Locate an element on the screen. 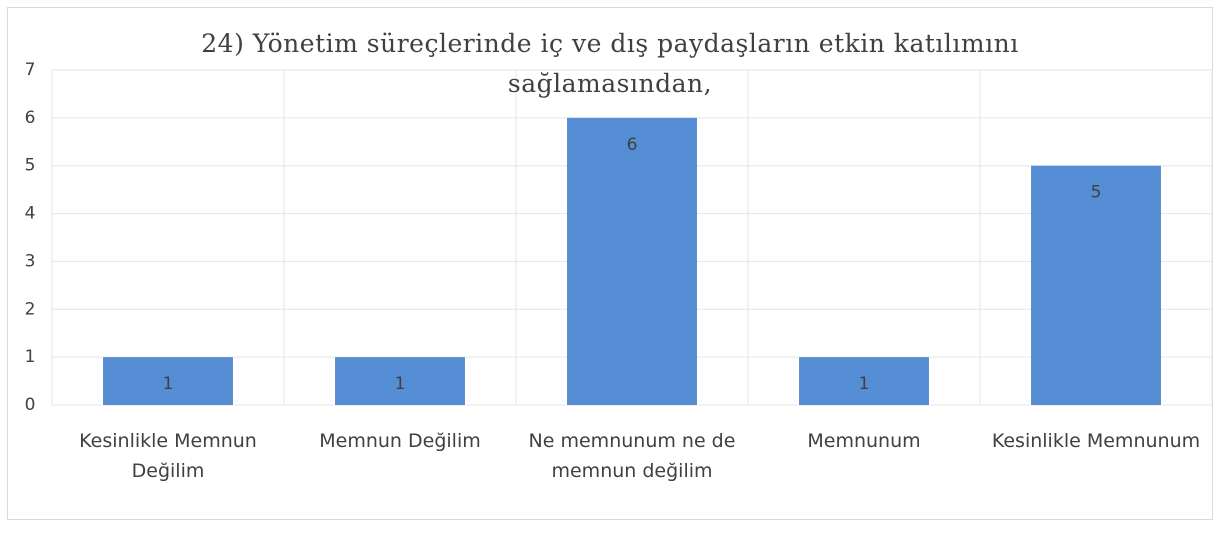 This screenshot has height=534, width=1221. y-tick-label: 5 is located at coordinates (30, 166).